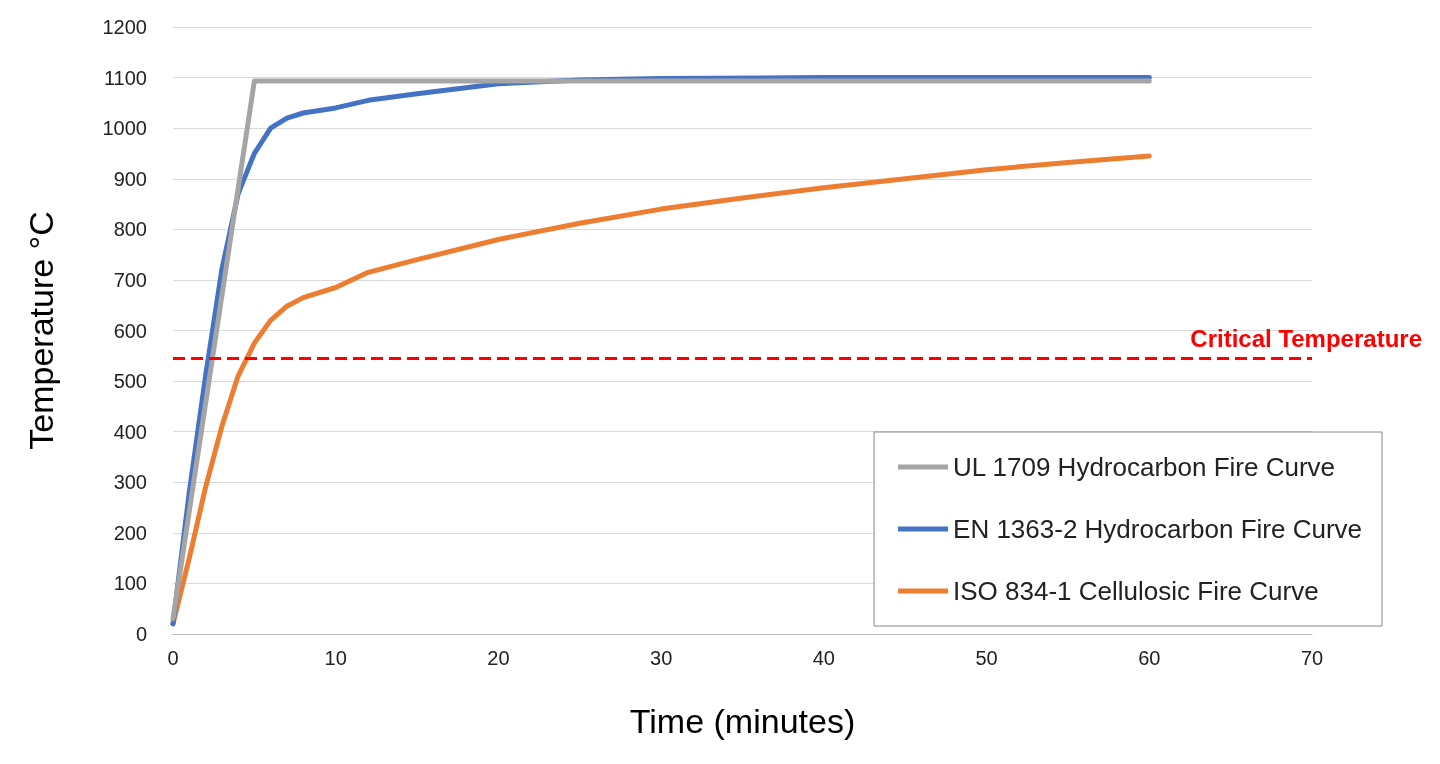  What do you see at coordinates (130, 229) in the screenshot?
I see `y-tick-label: 800` at bounding box center [130, 229].